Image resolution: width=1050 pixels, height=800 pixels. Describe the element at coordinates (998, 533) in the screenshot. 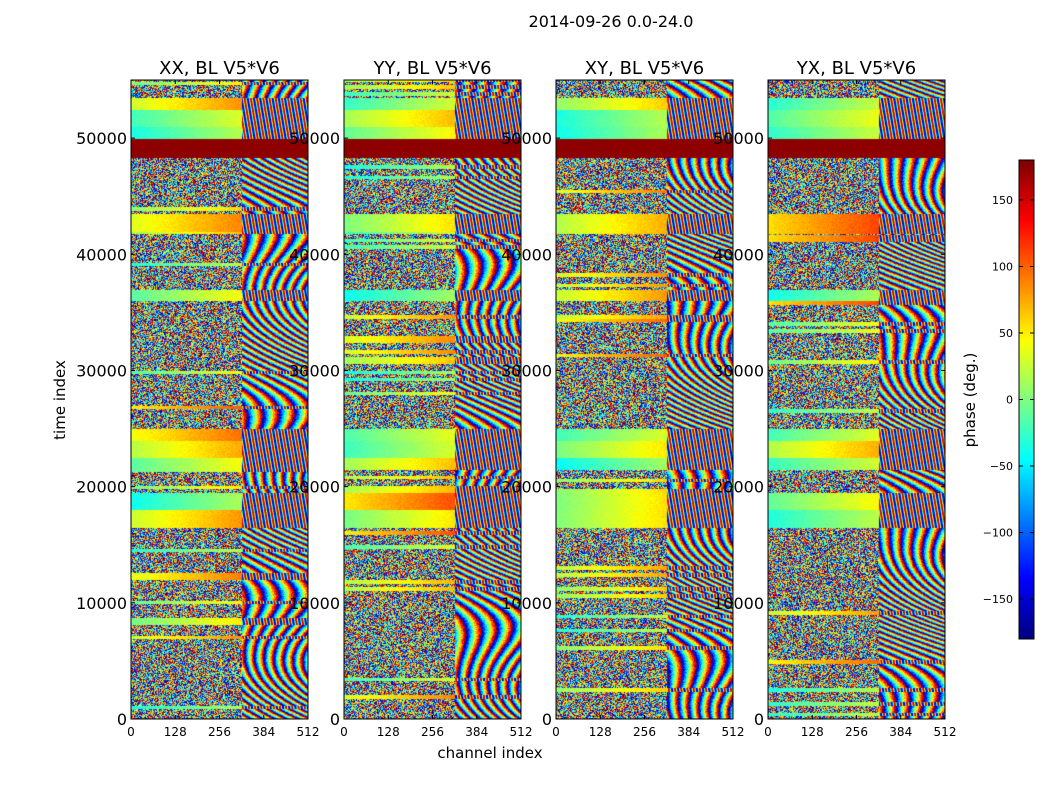

I see `colorbar-tick-label: −100` at that location.